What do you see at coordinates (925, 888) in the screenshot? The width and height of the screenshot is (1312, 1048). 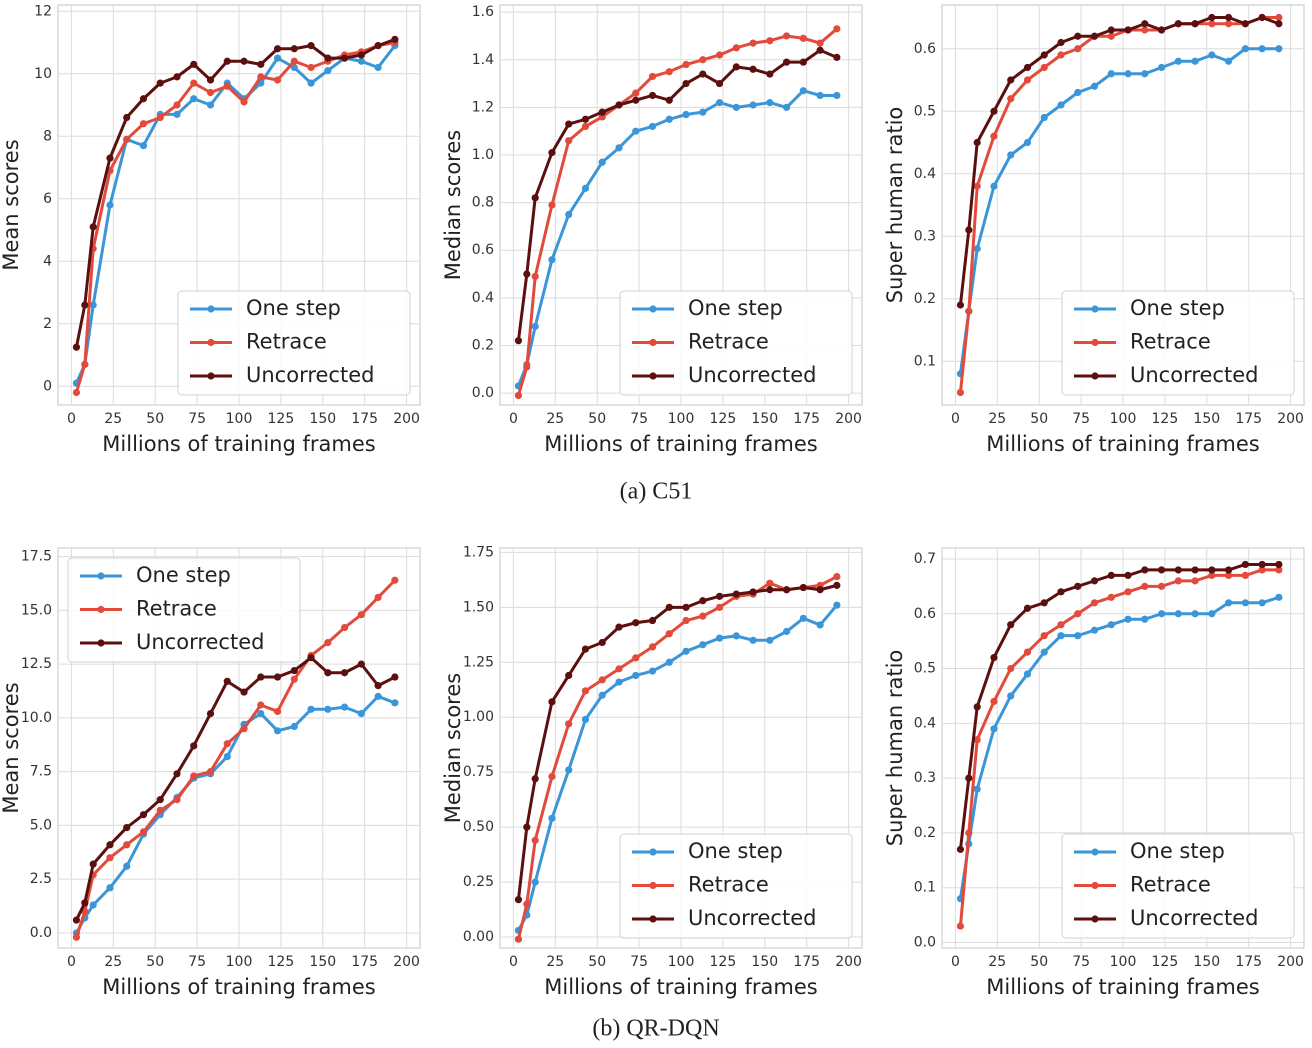 I see `y-tick-label: 0.1` at bounding box center [925, 888].